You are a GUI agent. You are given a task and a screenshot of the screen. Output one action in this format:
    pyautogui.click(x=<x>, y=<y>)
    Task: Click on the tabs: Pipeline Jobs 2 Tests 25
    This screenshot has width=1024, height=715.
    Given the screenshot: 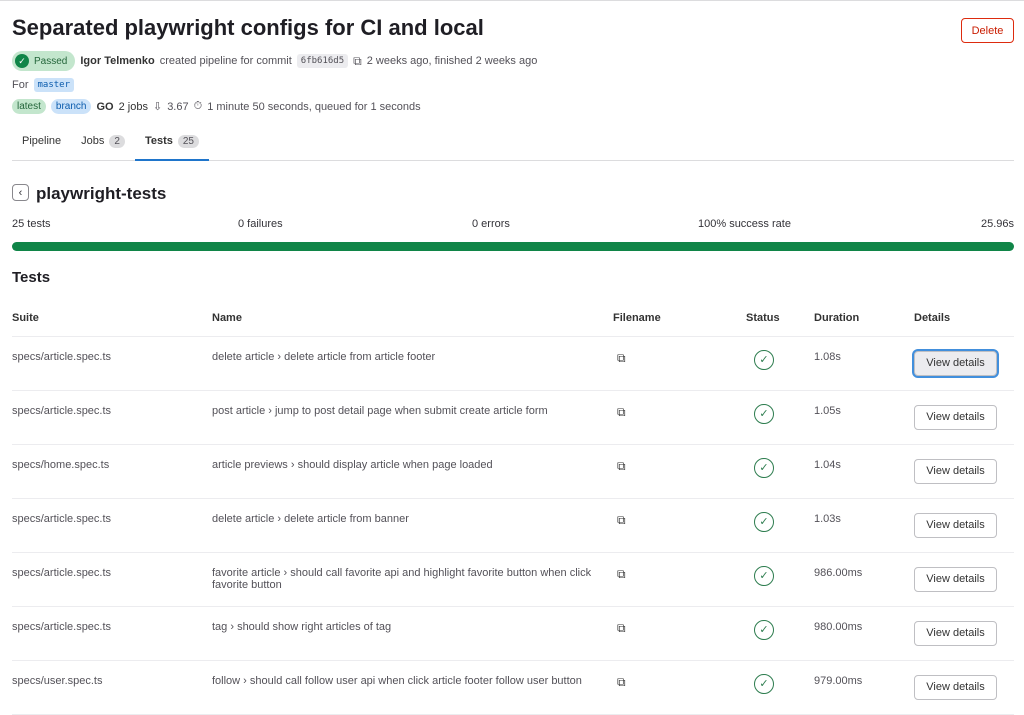 What is the action you would take?
    pyautogui.click(x=513, y=145)
    